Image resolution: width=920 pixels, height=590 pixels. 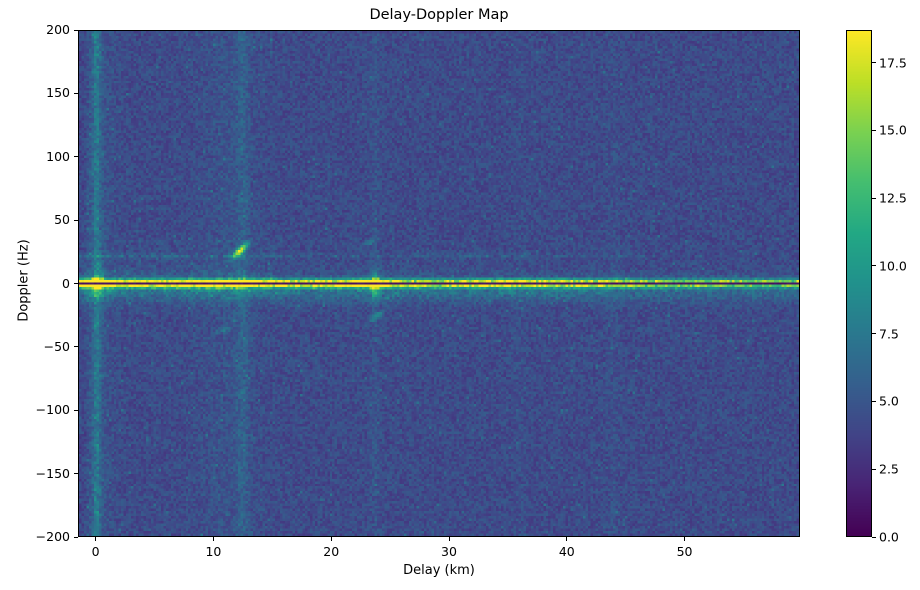 I want to click on y-tick-label: 150, so click(x=58, y=93).